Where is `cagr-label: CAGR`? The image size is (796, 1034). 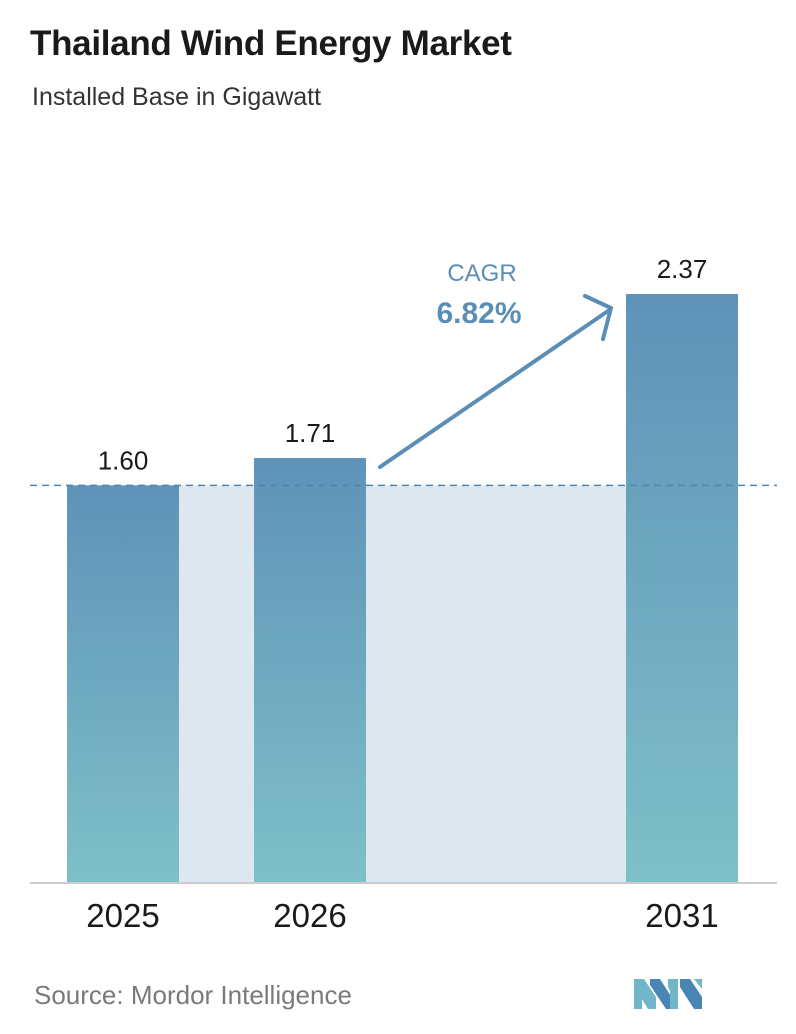 cagr-label: CAGR is located at coordinates (481, 273).